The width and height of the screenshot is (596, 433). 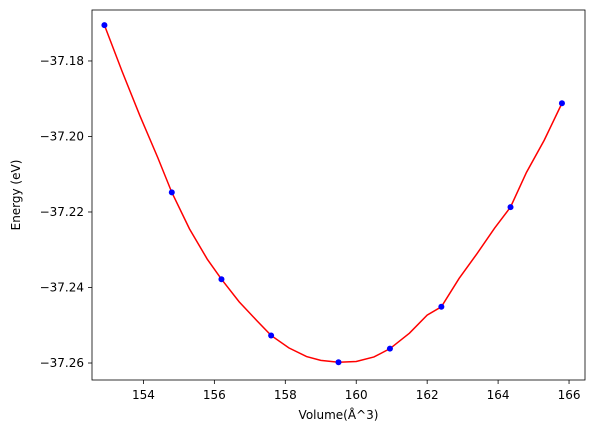 I want to click on x-tick-label: 154, so click(x=143, y=395).